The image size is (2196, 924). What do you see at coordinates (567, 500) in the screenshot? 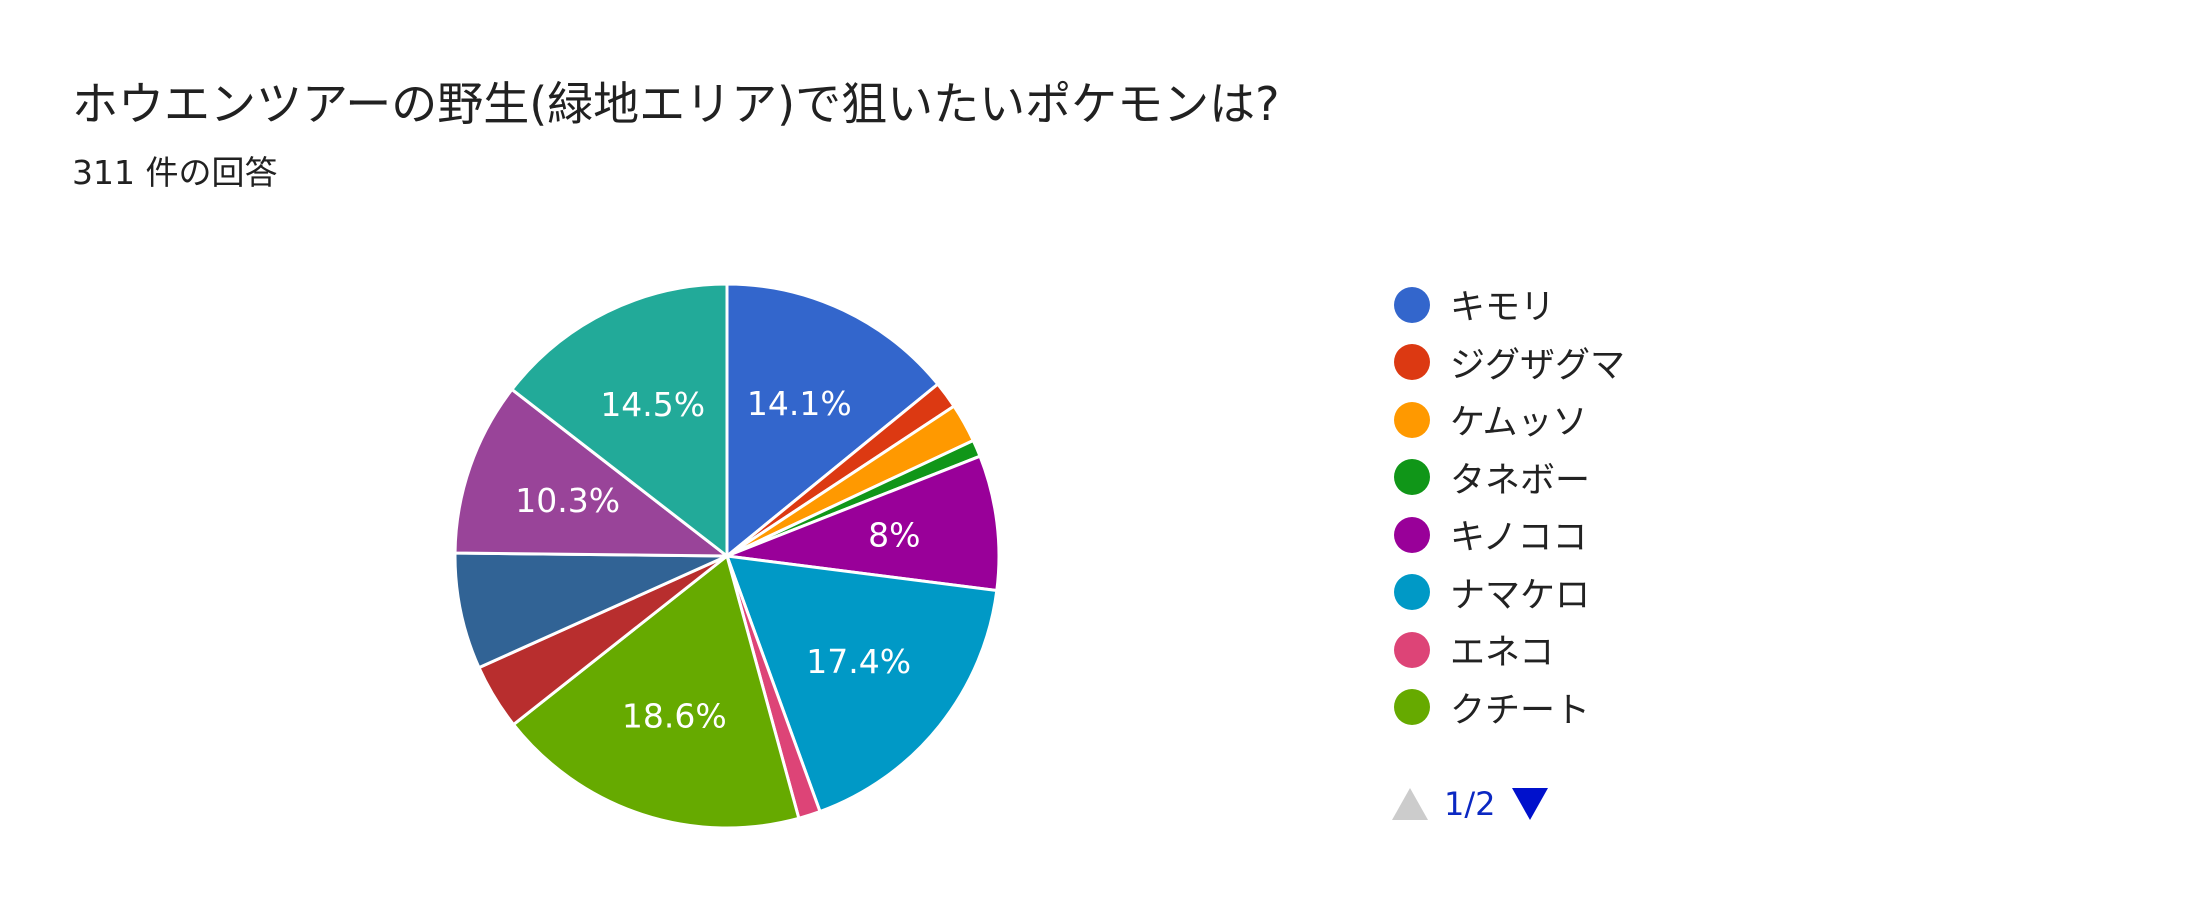
I see `slice-label-10: 10.3%` at bounding box center [567, 500].